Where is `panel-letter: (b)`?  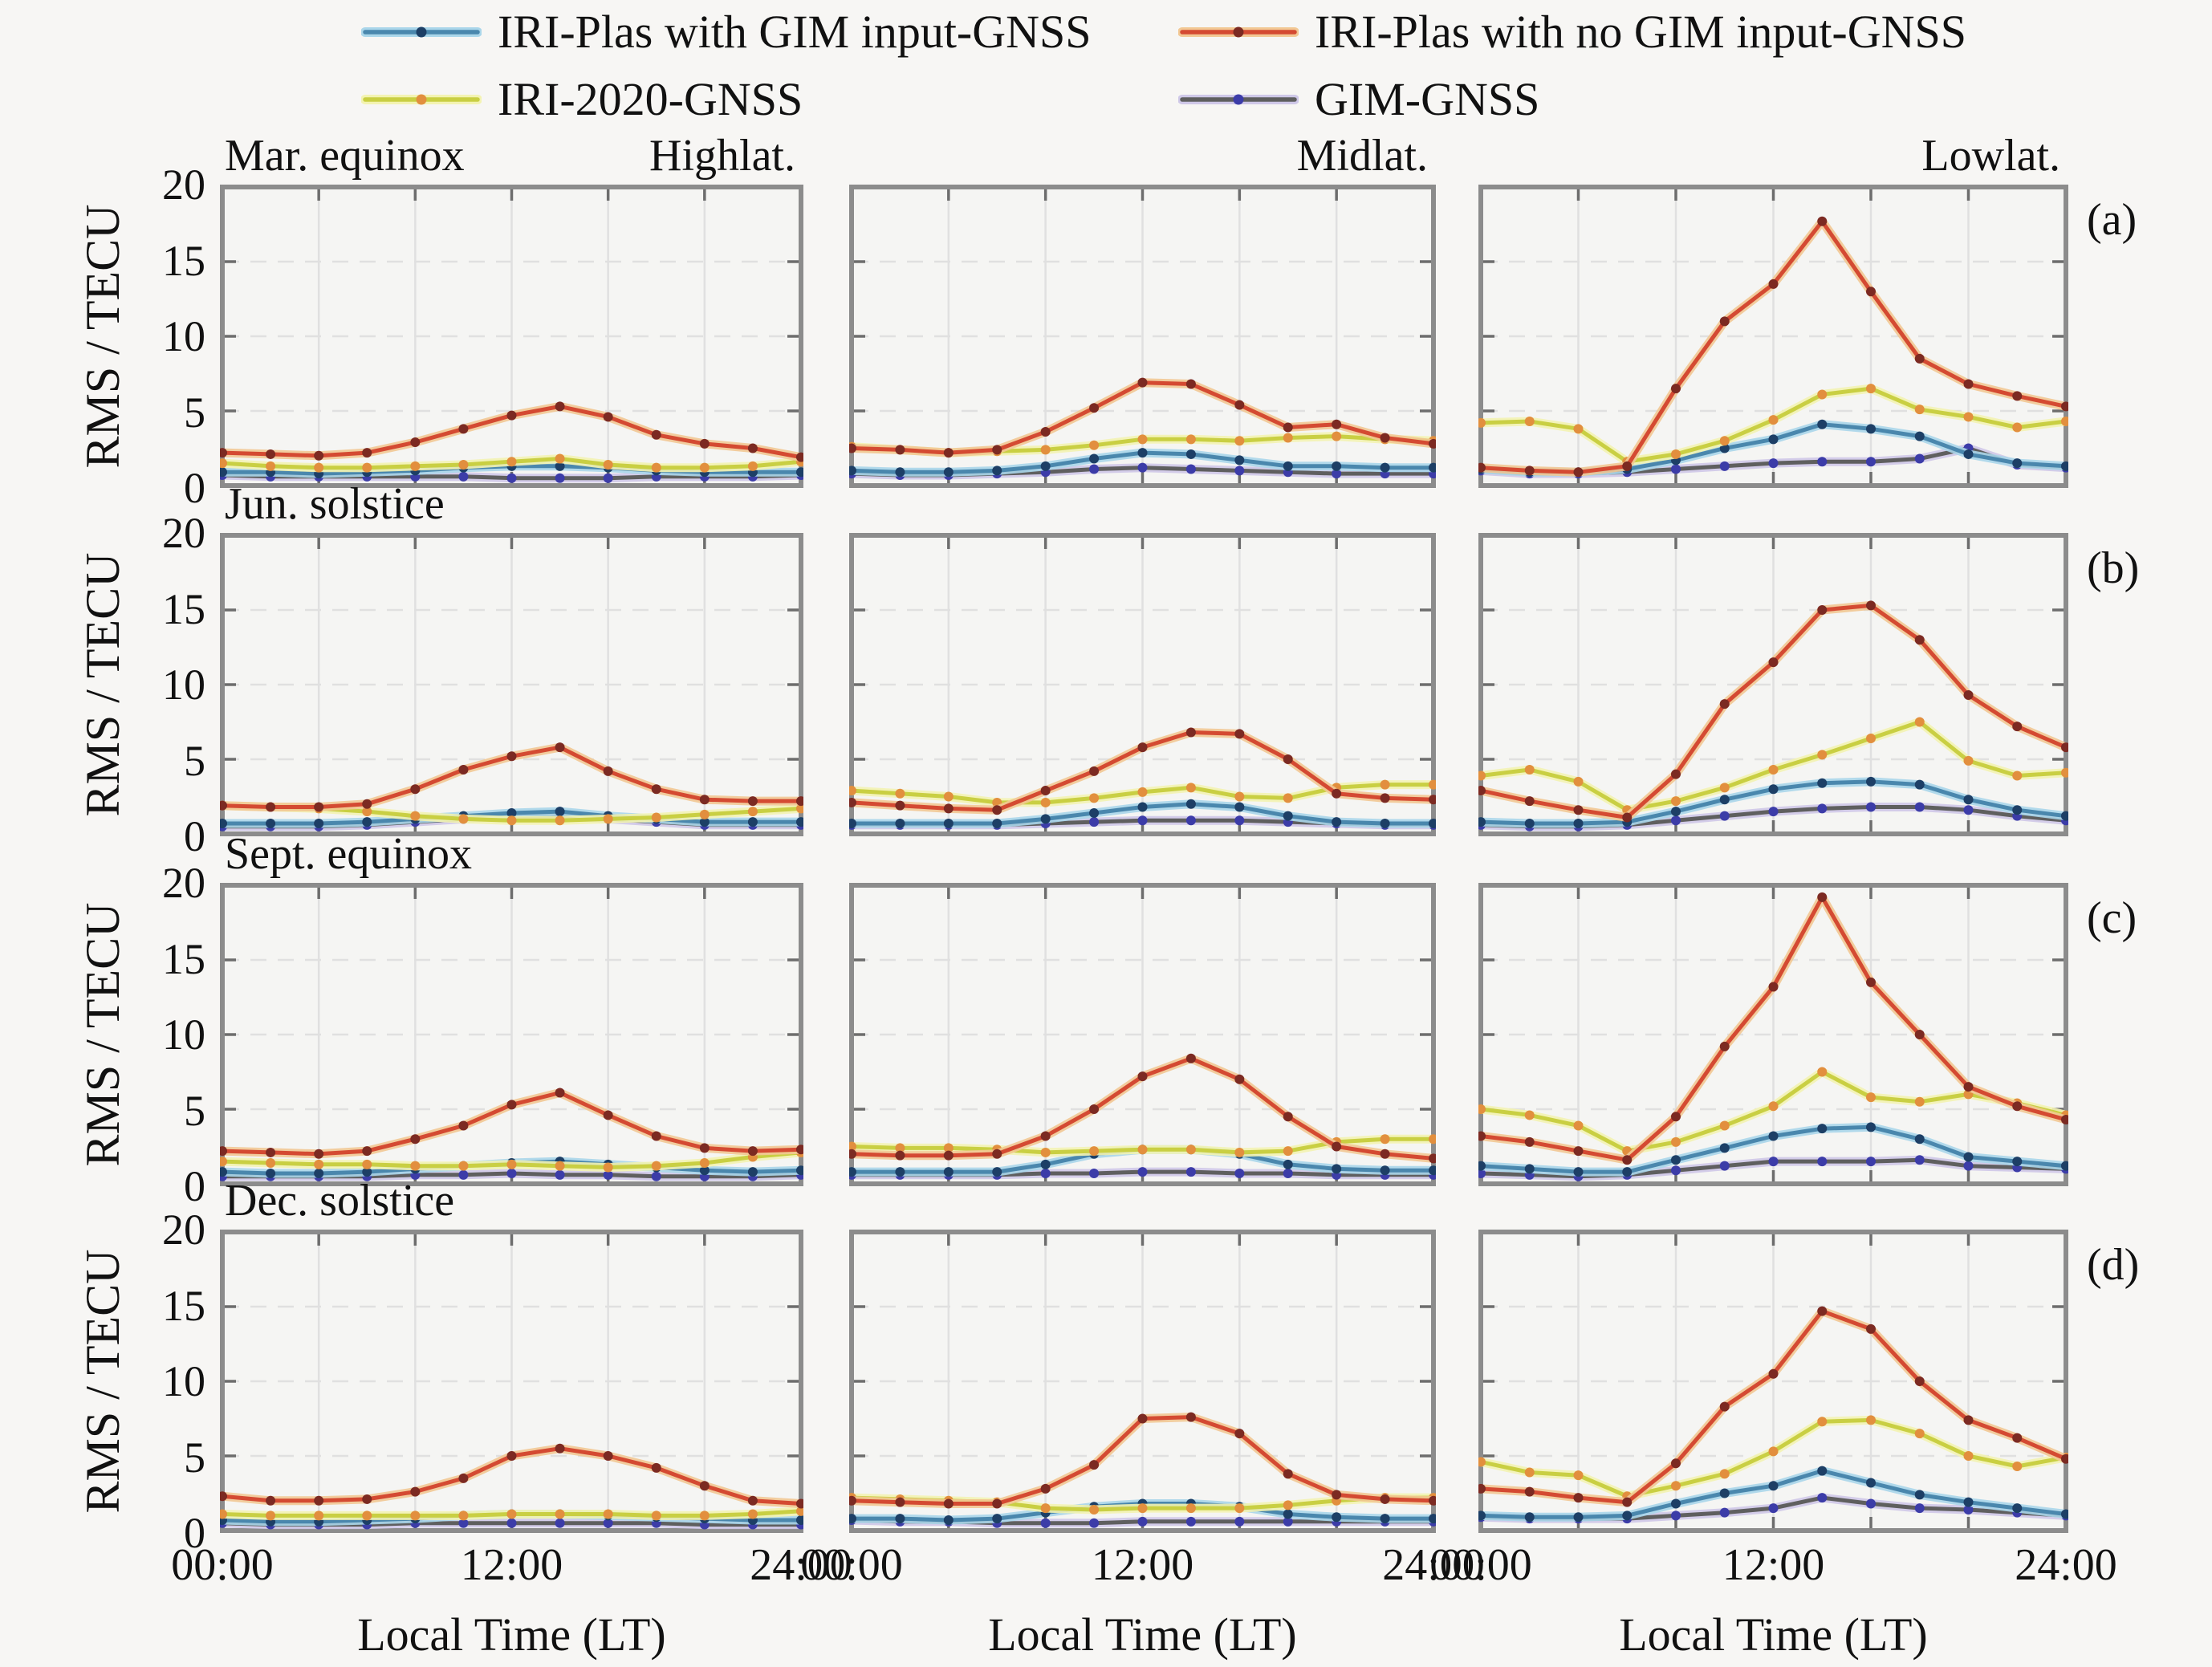 panel-letter: (b) is located at coordinates (2113, 568).